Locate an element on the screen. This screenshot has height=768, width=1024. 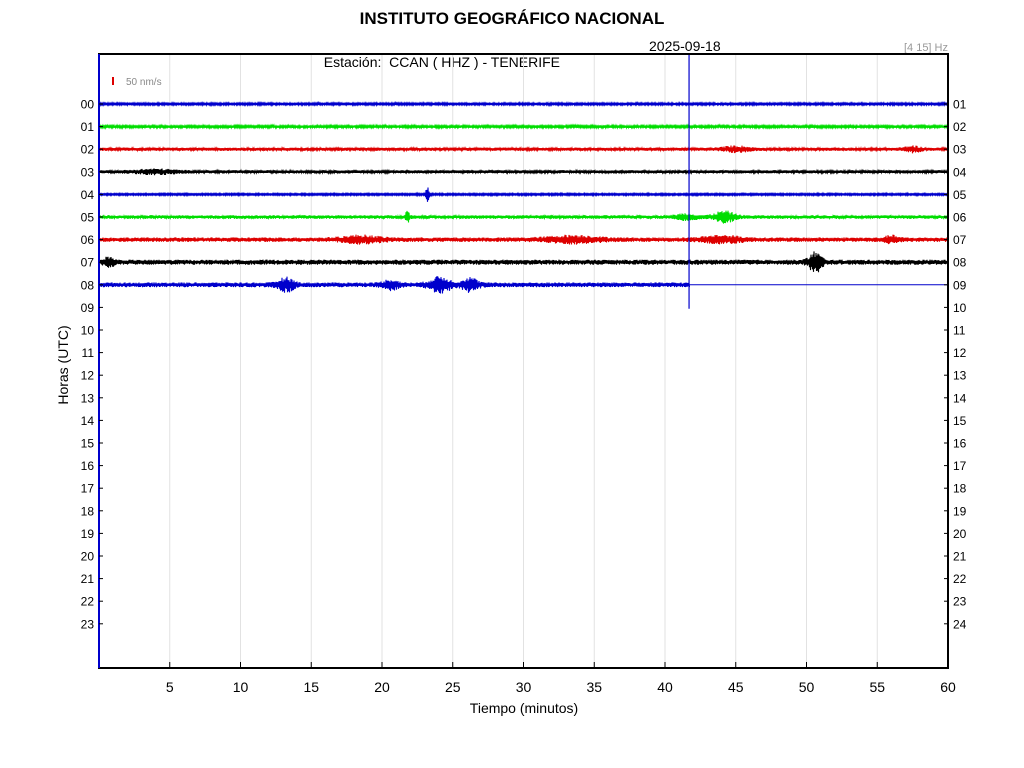
y-tick-label-left: 23 is located at coordinates (88, 624).